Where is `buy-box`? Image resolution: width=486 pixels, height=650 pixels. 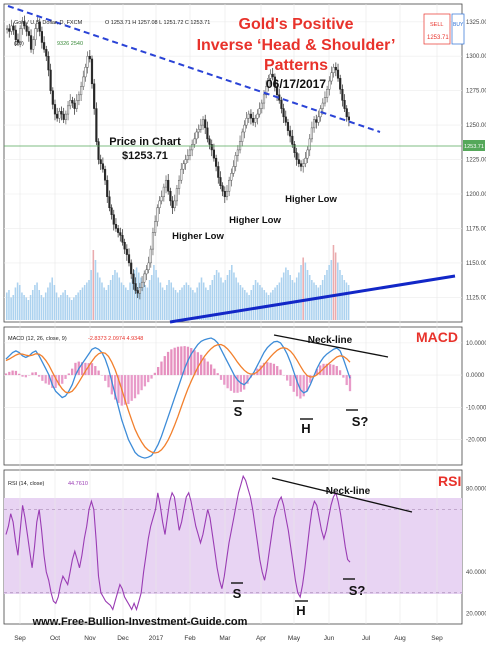 buy-box is located at coordinates (458, 29).